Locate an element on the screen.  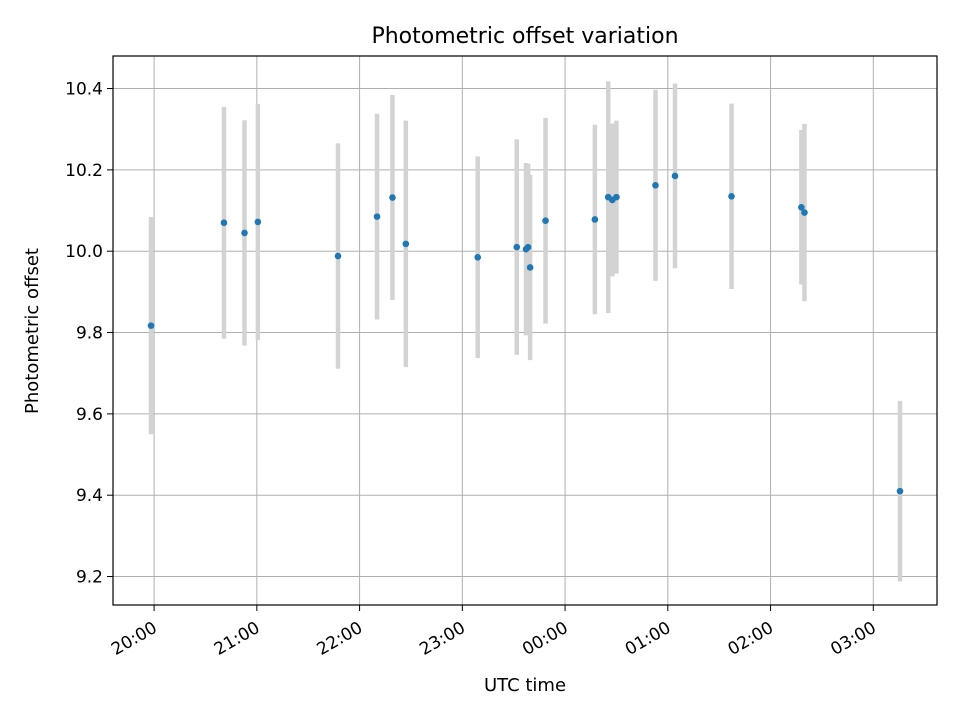
x-axis-label: UTC time is located at coordinates (525, 685).